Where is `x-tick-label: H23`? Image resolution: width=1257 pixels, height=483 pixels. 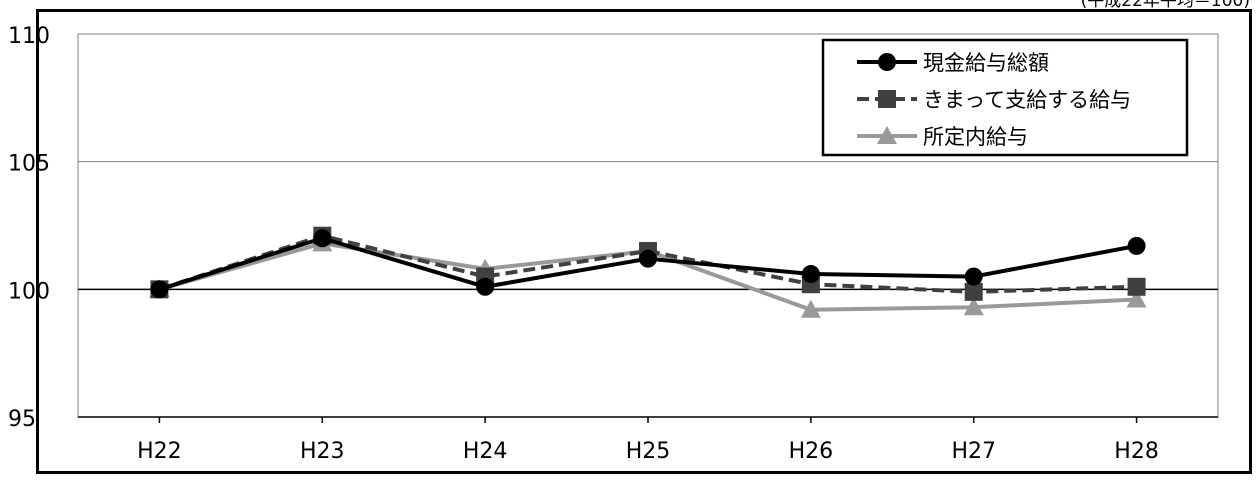 x-tick-label: H23 is located at coordinates (322, 451).